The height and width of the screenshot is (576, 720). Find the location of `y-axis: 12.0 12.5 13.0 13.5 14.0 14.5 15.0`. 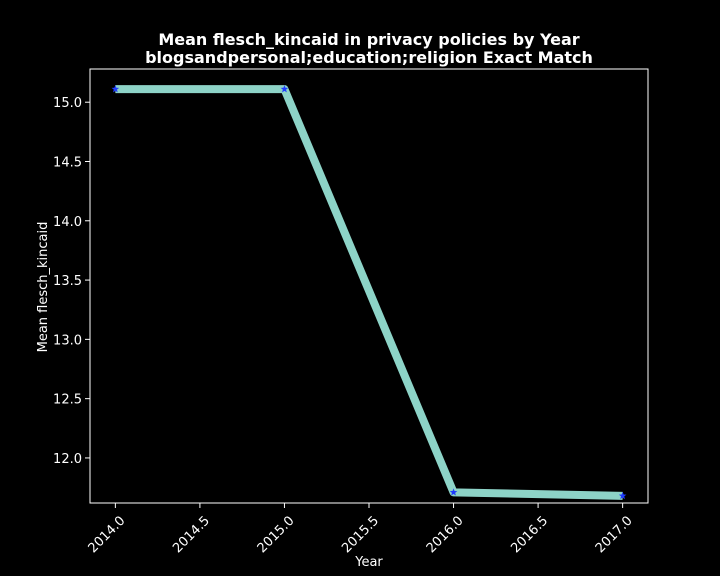

y-axis: 12.0 12.5 13.0 13.5 14.0 14.5 15.0 is located at coordinates (71, 281).